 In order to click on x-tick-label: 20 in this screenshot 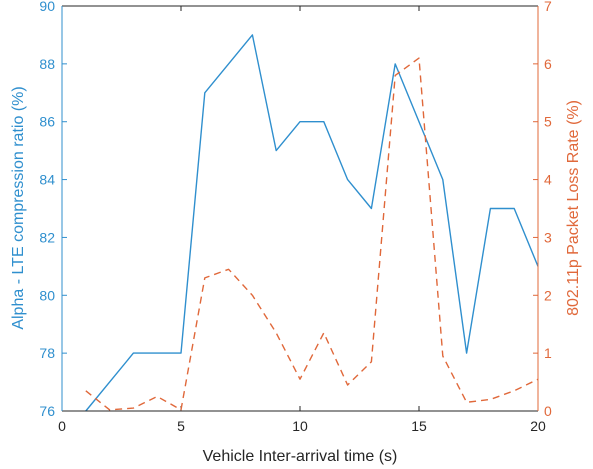, I will do `click(538, 426)`.